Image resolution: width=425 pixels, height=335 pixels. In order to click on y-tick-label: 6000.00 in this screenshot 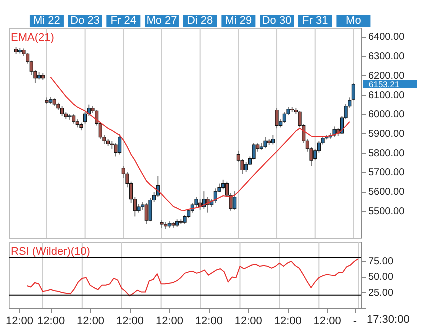, I will do `click(387, 115)`.